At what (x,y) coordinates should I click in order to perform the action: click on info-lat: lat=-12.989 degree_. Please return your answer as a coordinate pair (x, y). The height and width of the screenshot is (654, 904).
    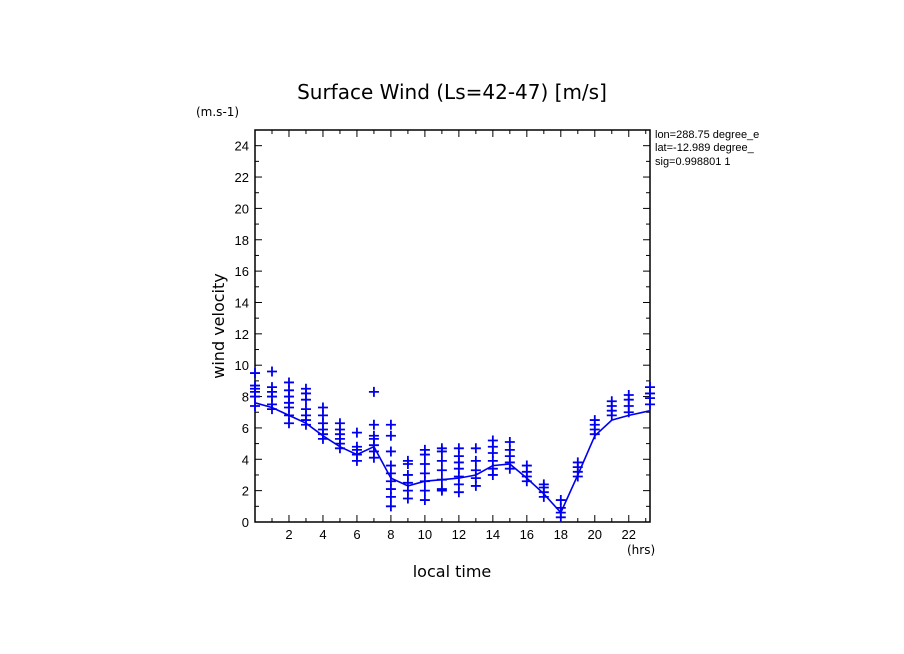
    Looking at the image, I should click on (705, 148).